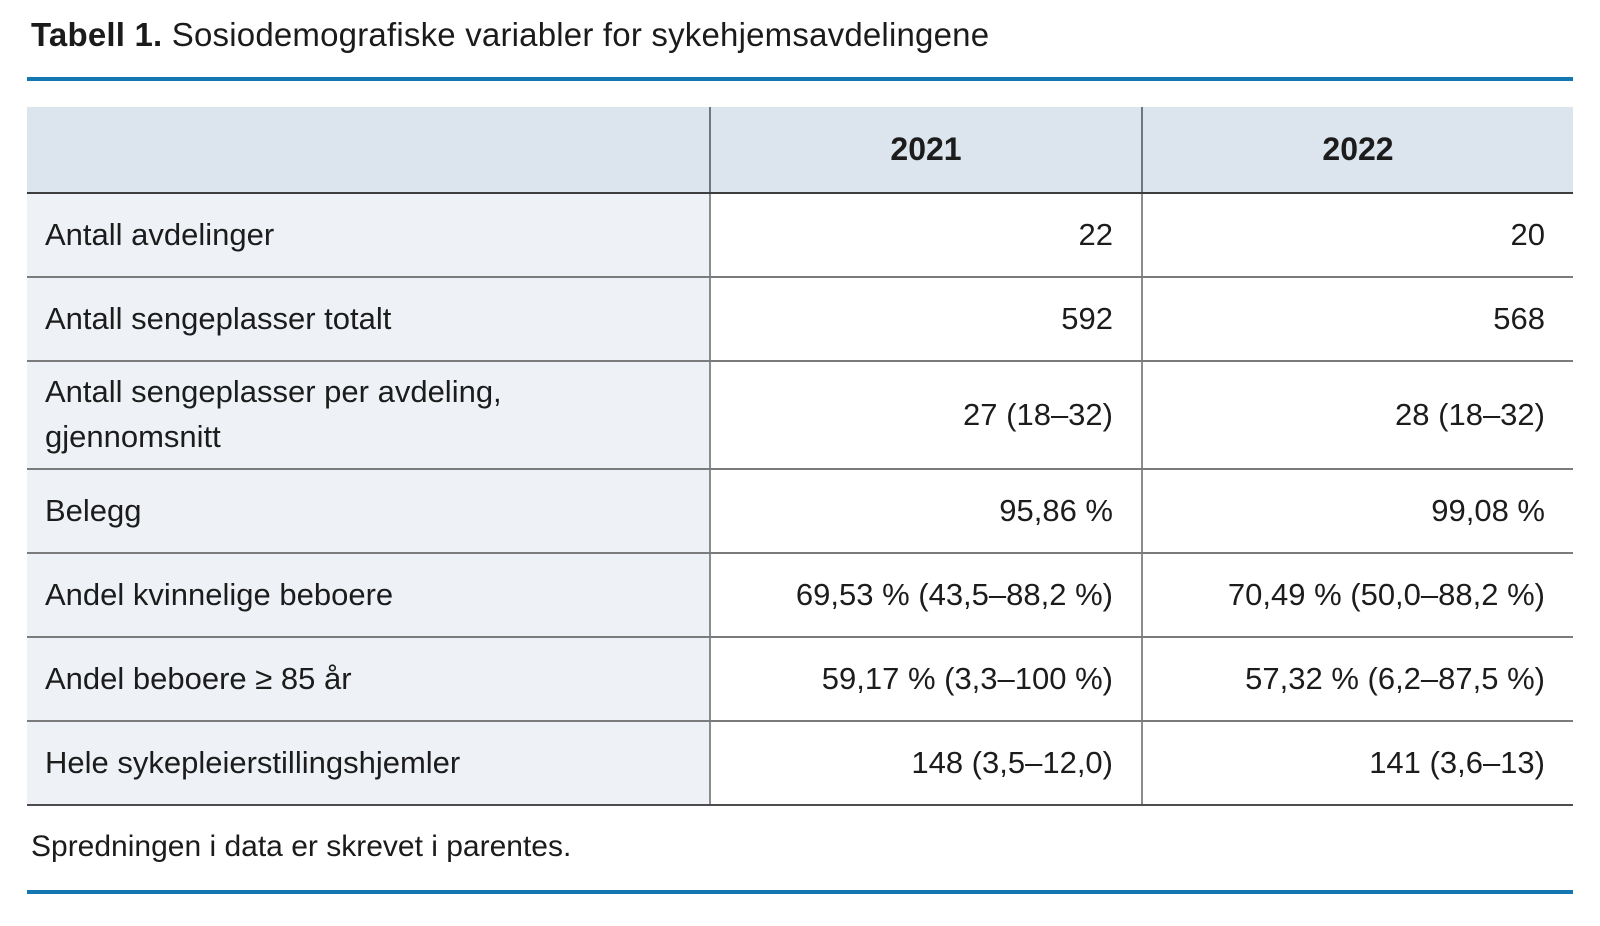  I want to click on row-label: Andel beboere ≥ 85 år, so click(368, 680).